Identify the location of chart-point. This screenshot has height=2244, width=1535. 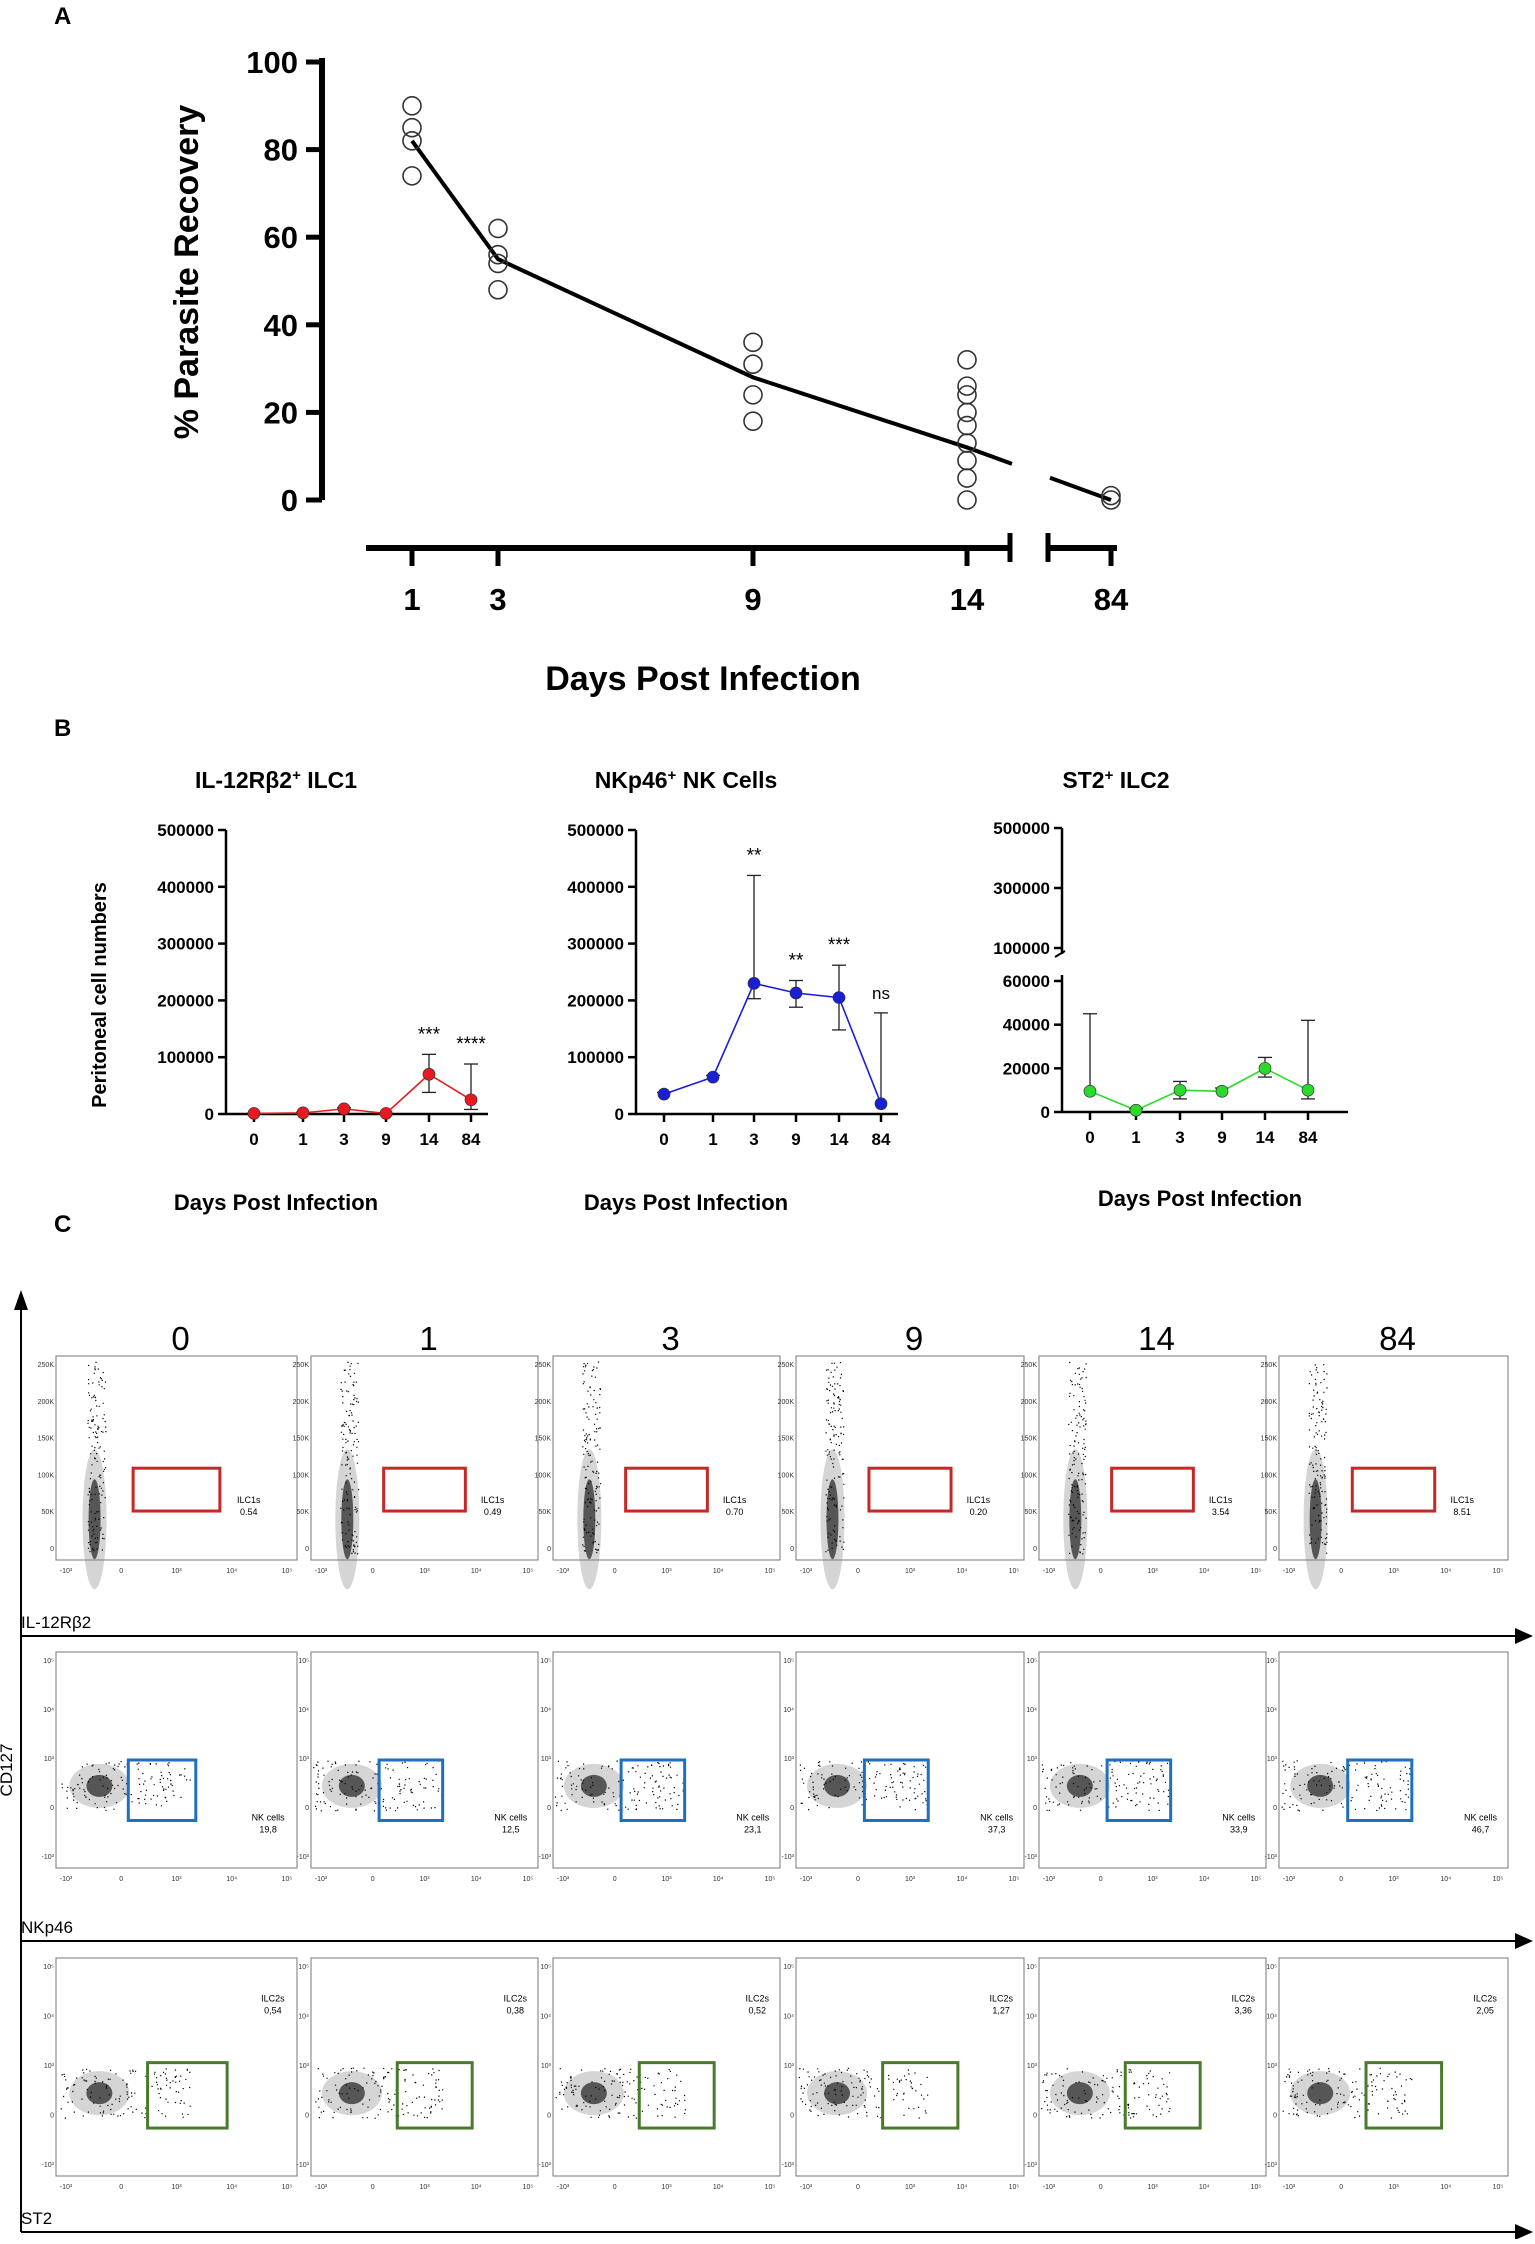
(1308, 1090).